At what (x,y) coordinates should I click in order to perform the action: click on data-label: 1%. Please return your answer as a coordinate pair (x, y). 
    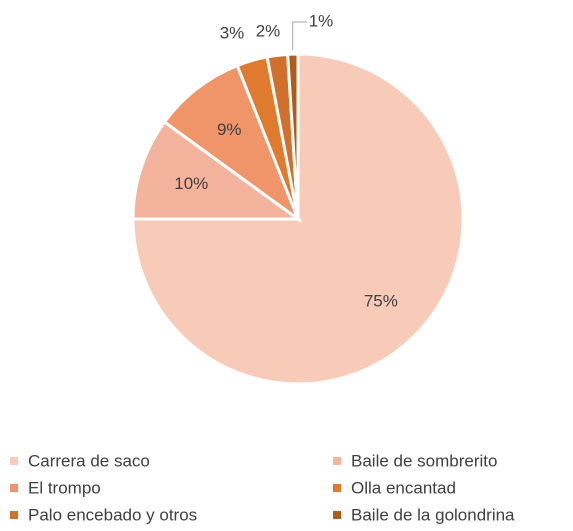
    Looking at the image, I should click on (321, 20).